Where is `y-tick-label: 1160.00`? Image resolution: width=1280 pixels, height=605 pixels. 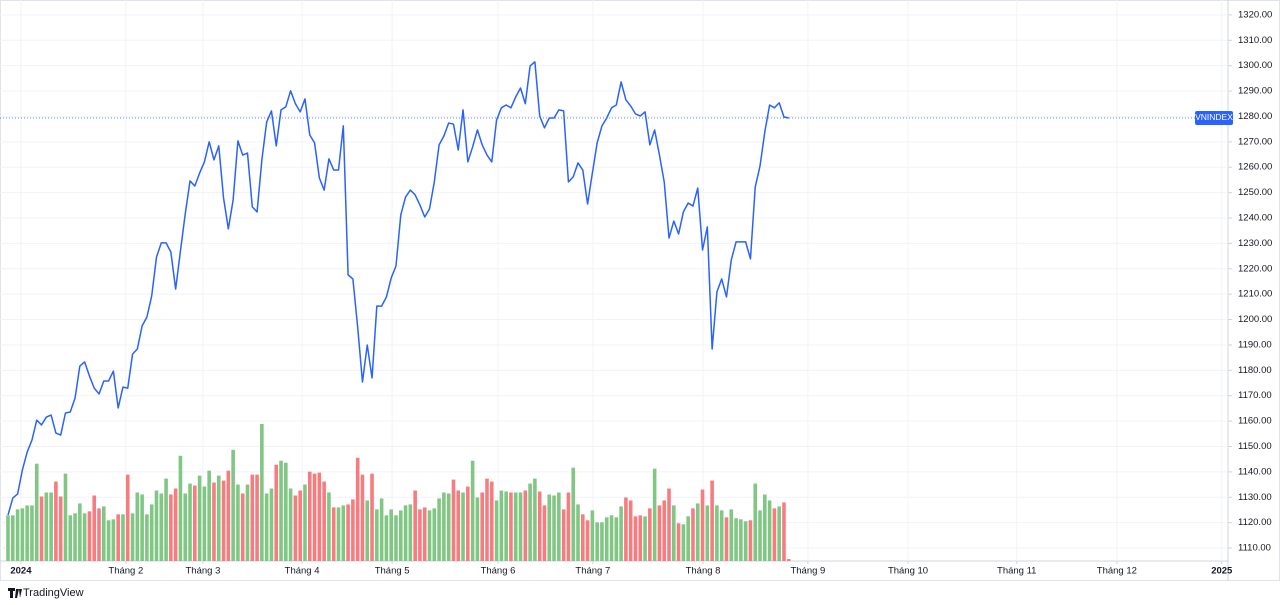 y-tick-label: 1160.00 is located at coordinates (1255, 421).